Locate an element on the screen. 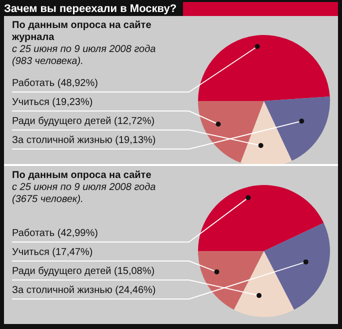 This screenshot has height=329, width=342. text: (3675 человек). is located at coordinates (48, 200).